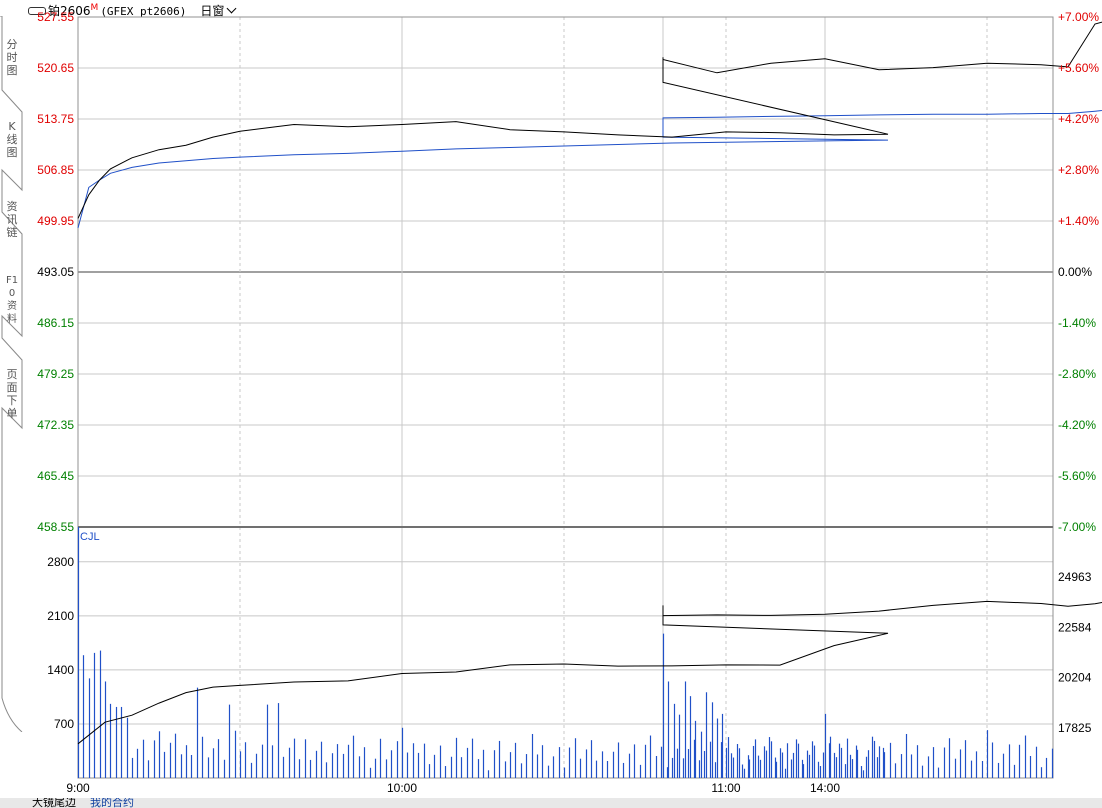  I want to click on percent-tick-label: +1.40%, so click(1078, 221).